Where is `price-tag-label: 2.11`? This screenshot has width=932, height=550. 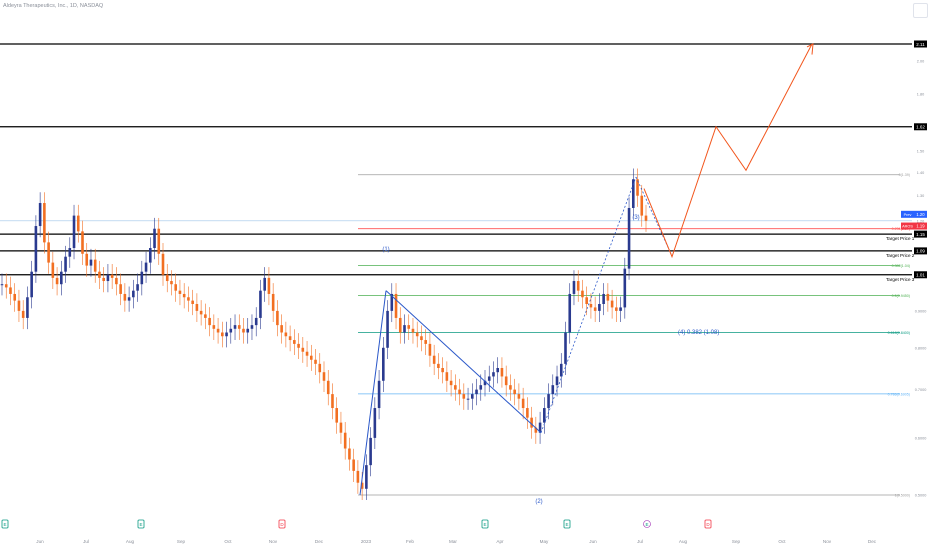
price-tag-label: 2.11 is located at coordinates (920, 44).